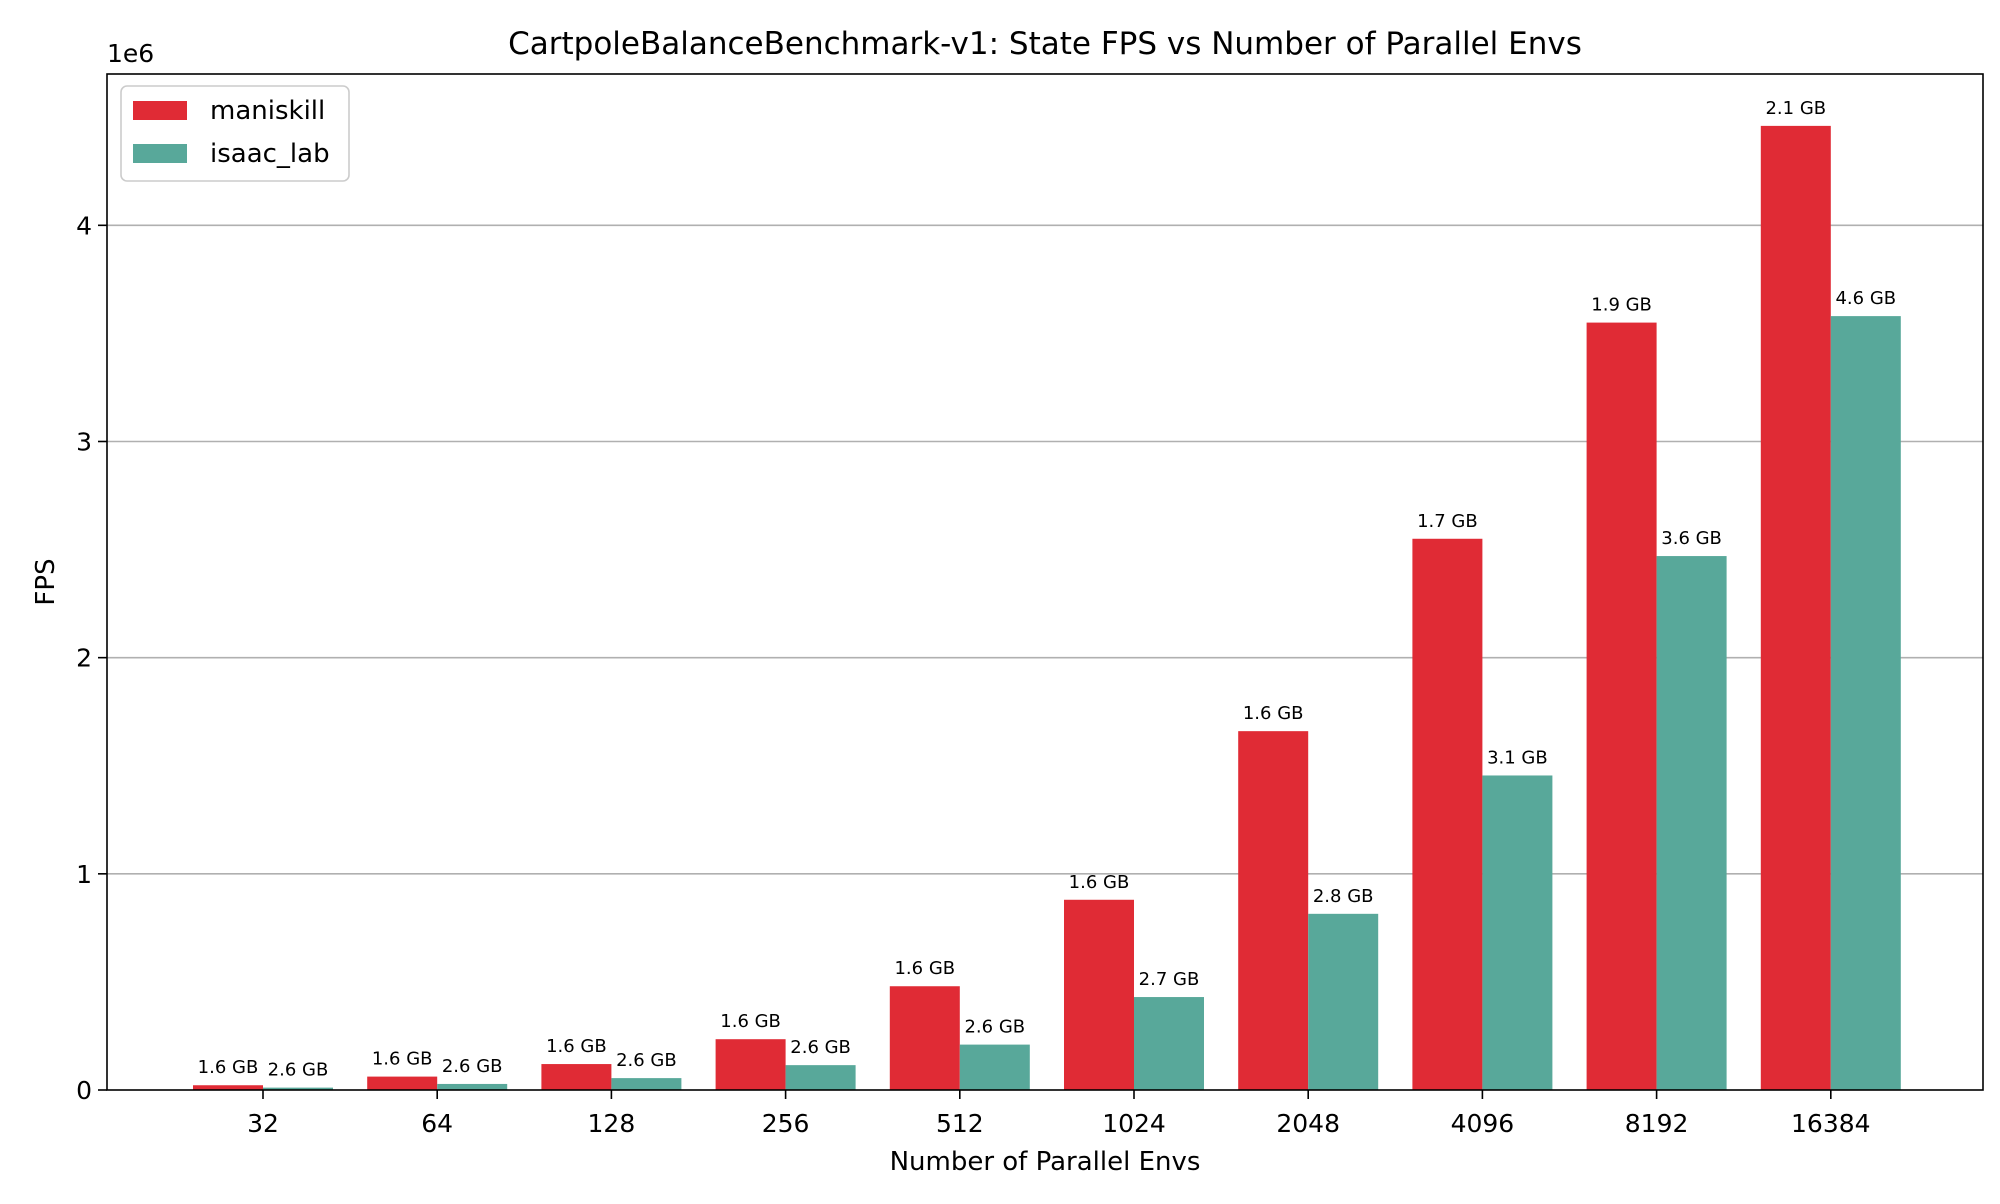 The image size is (2000, 1204). Describe the element at coordinates (46, 581) in the screenshot. I see `y-axis-label: FPS` at that location.